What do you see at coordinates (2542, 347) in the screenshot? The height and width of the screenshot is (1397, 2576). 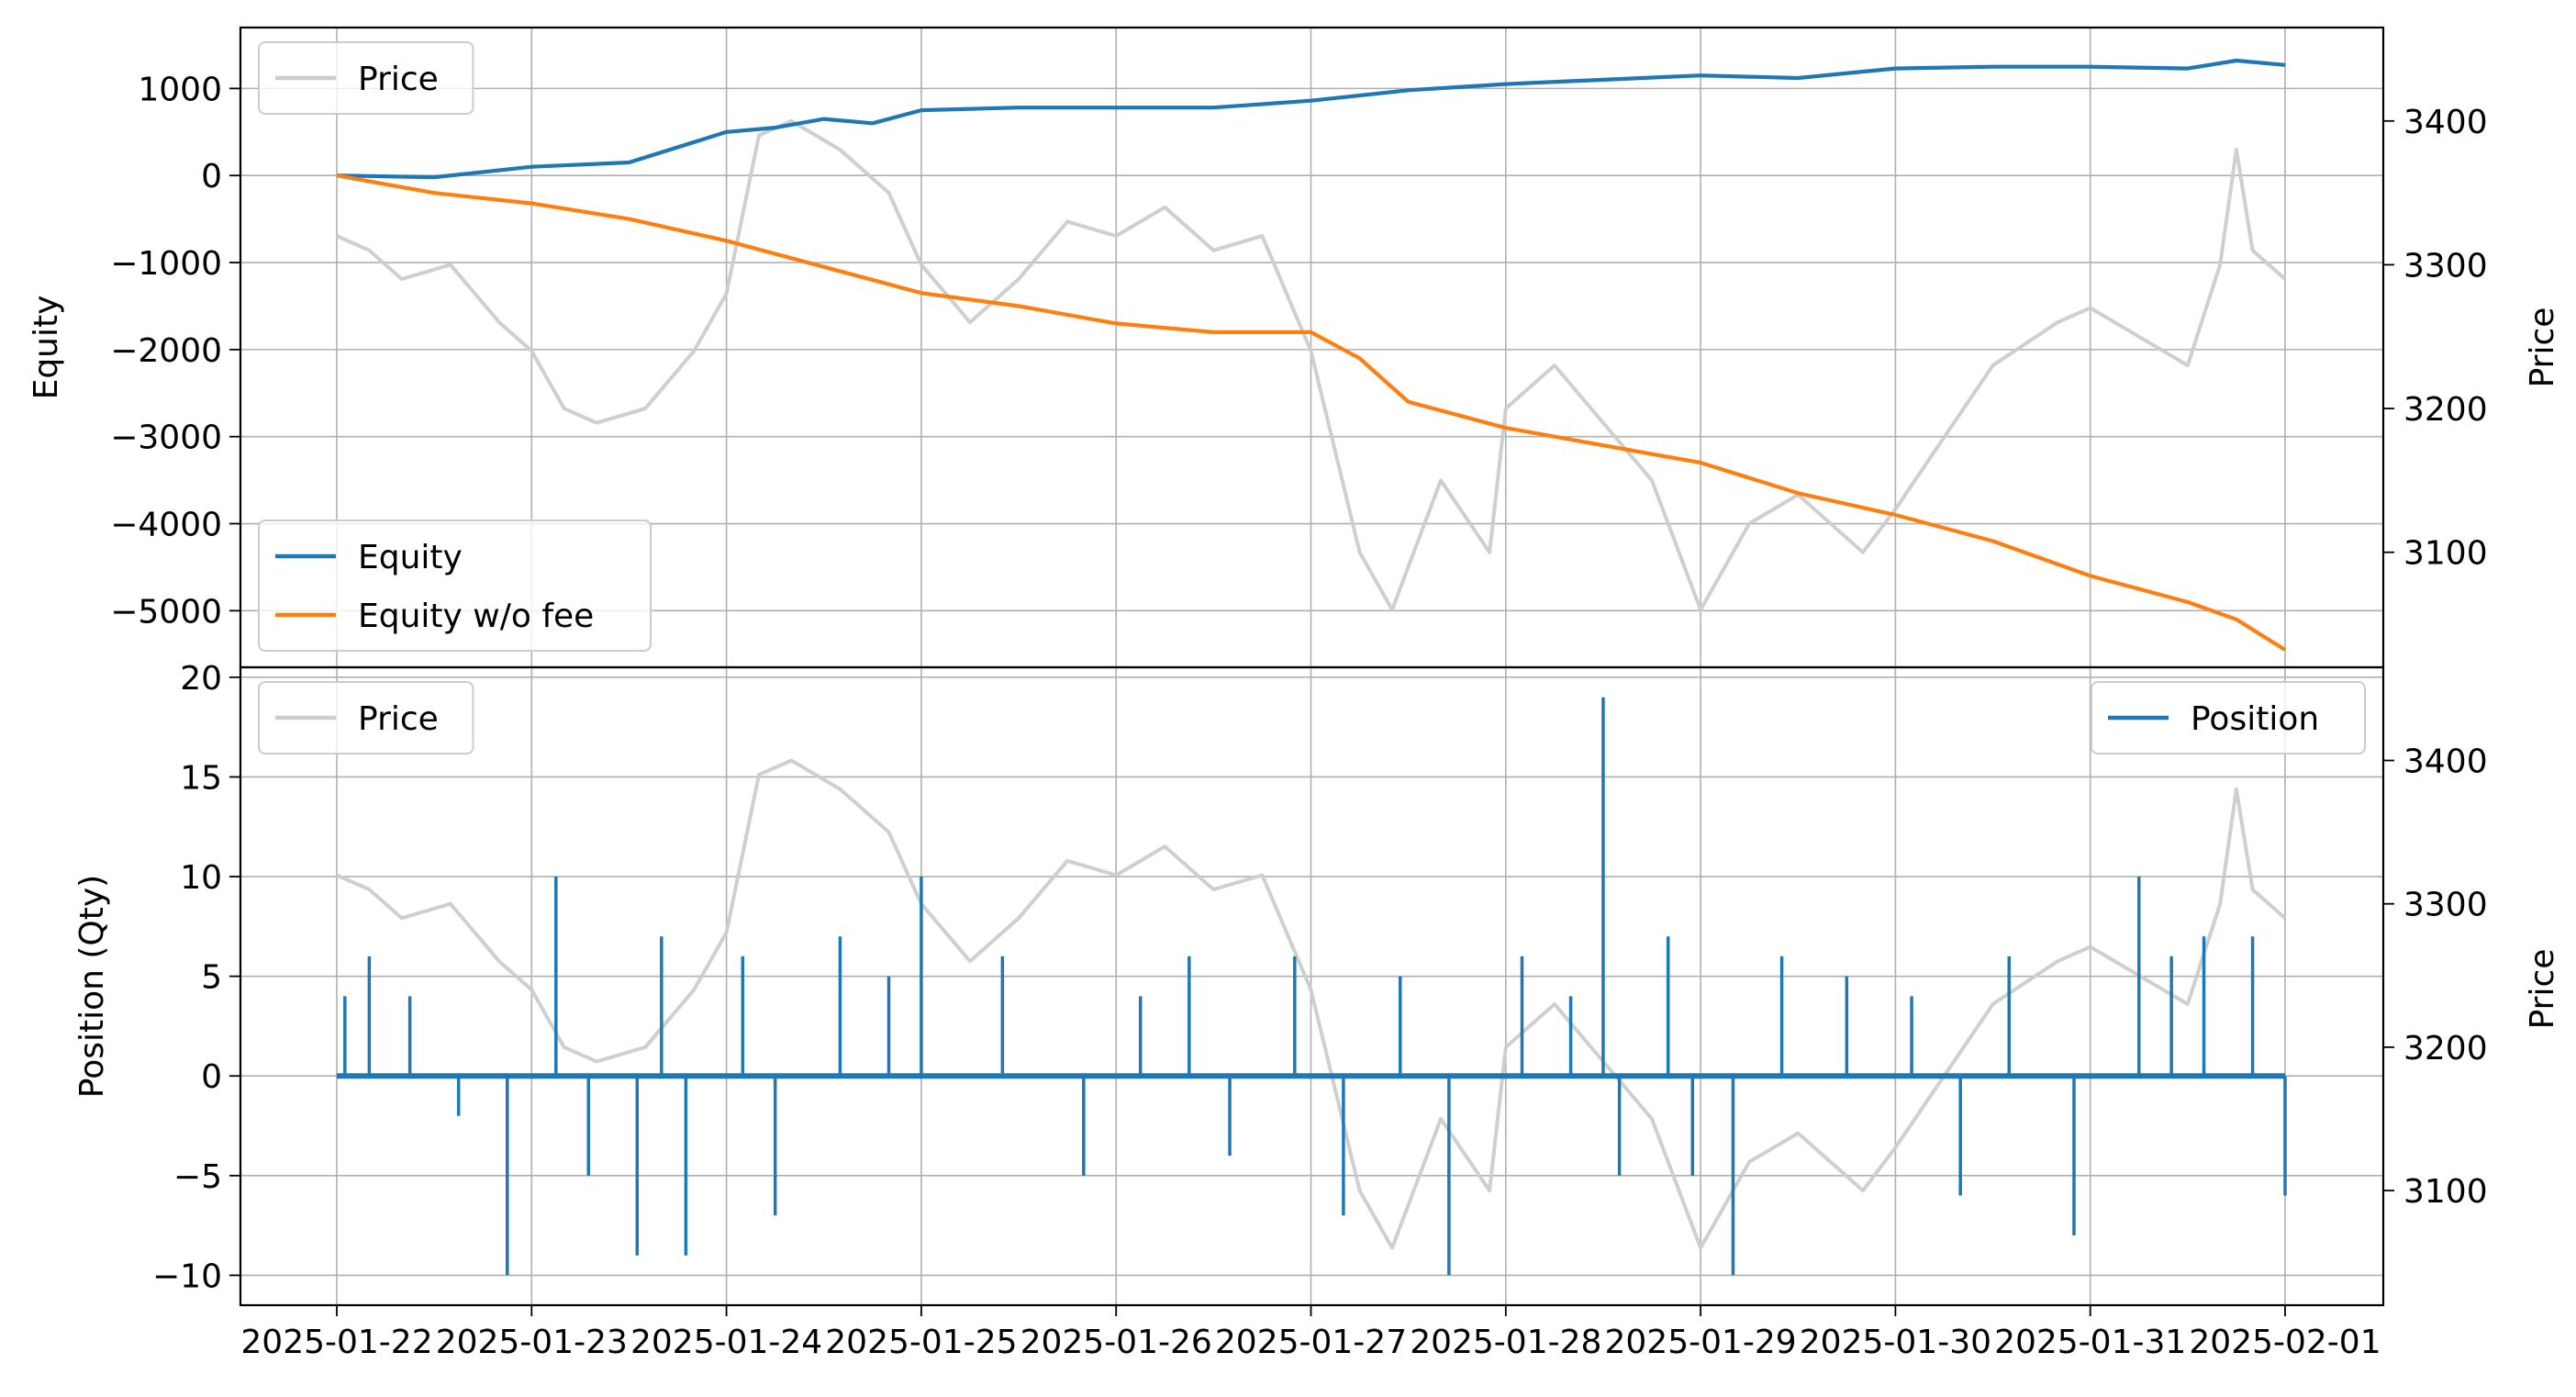 I see `top-ylabel-right: Price` at bounding box center [2542, 347].